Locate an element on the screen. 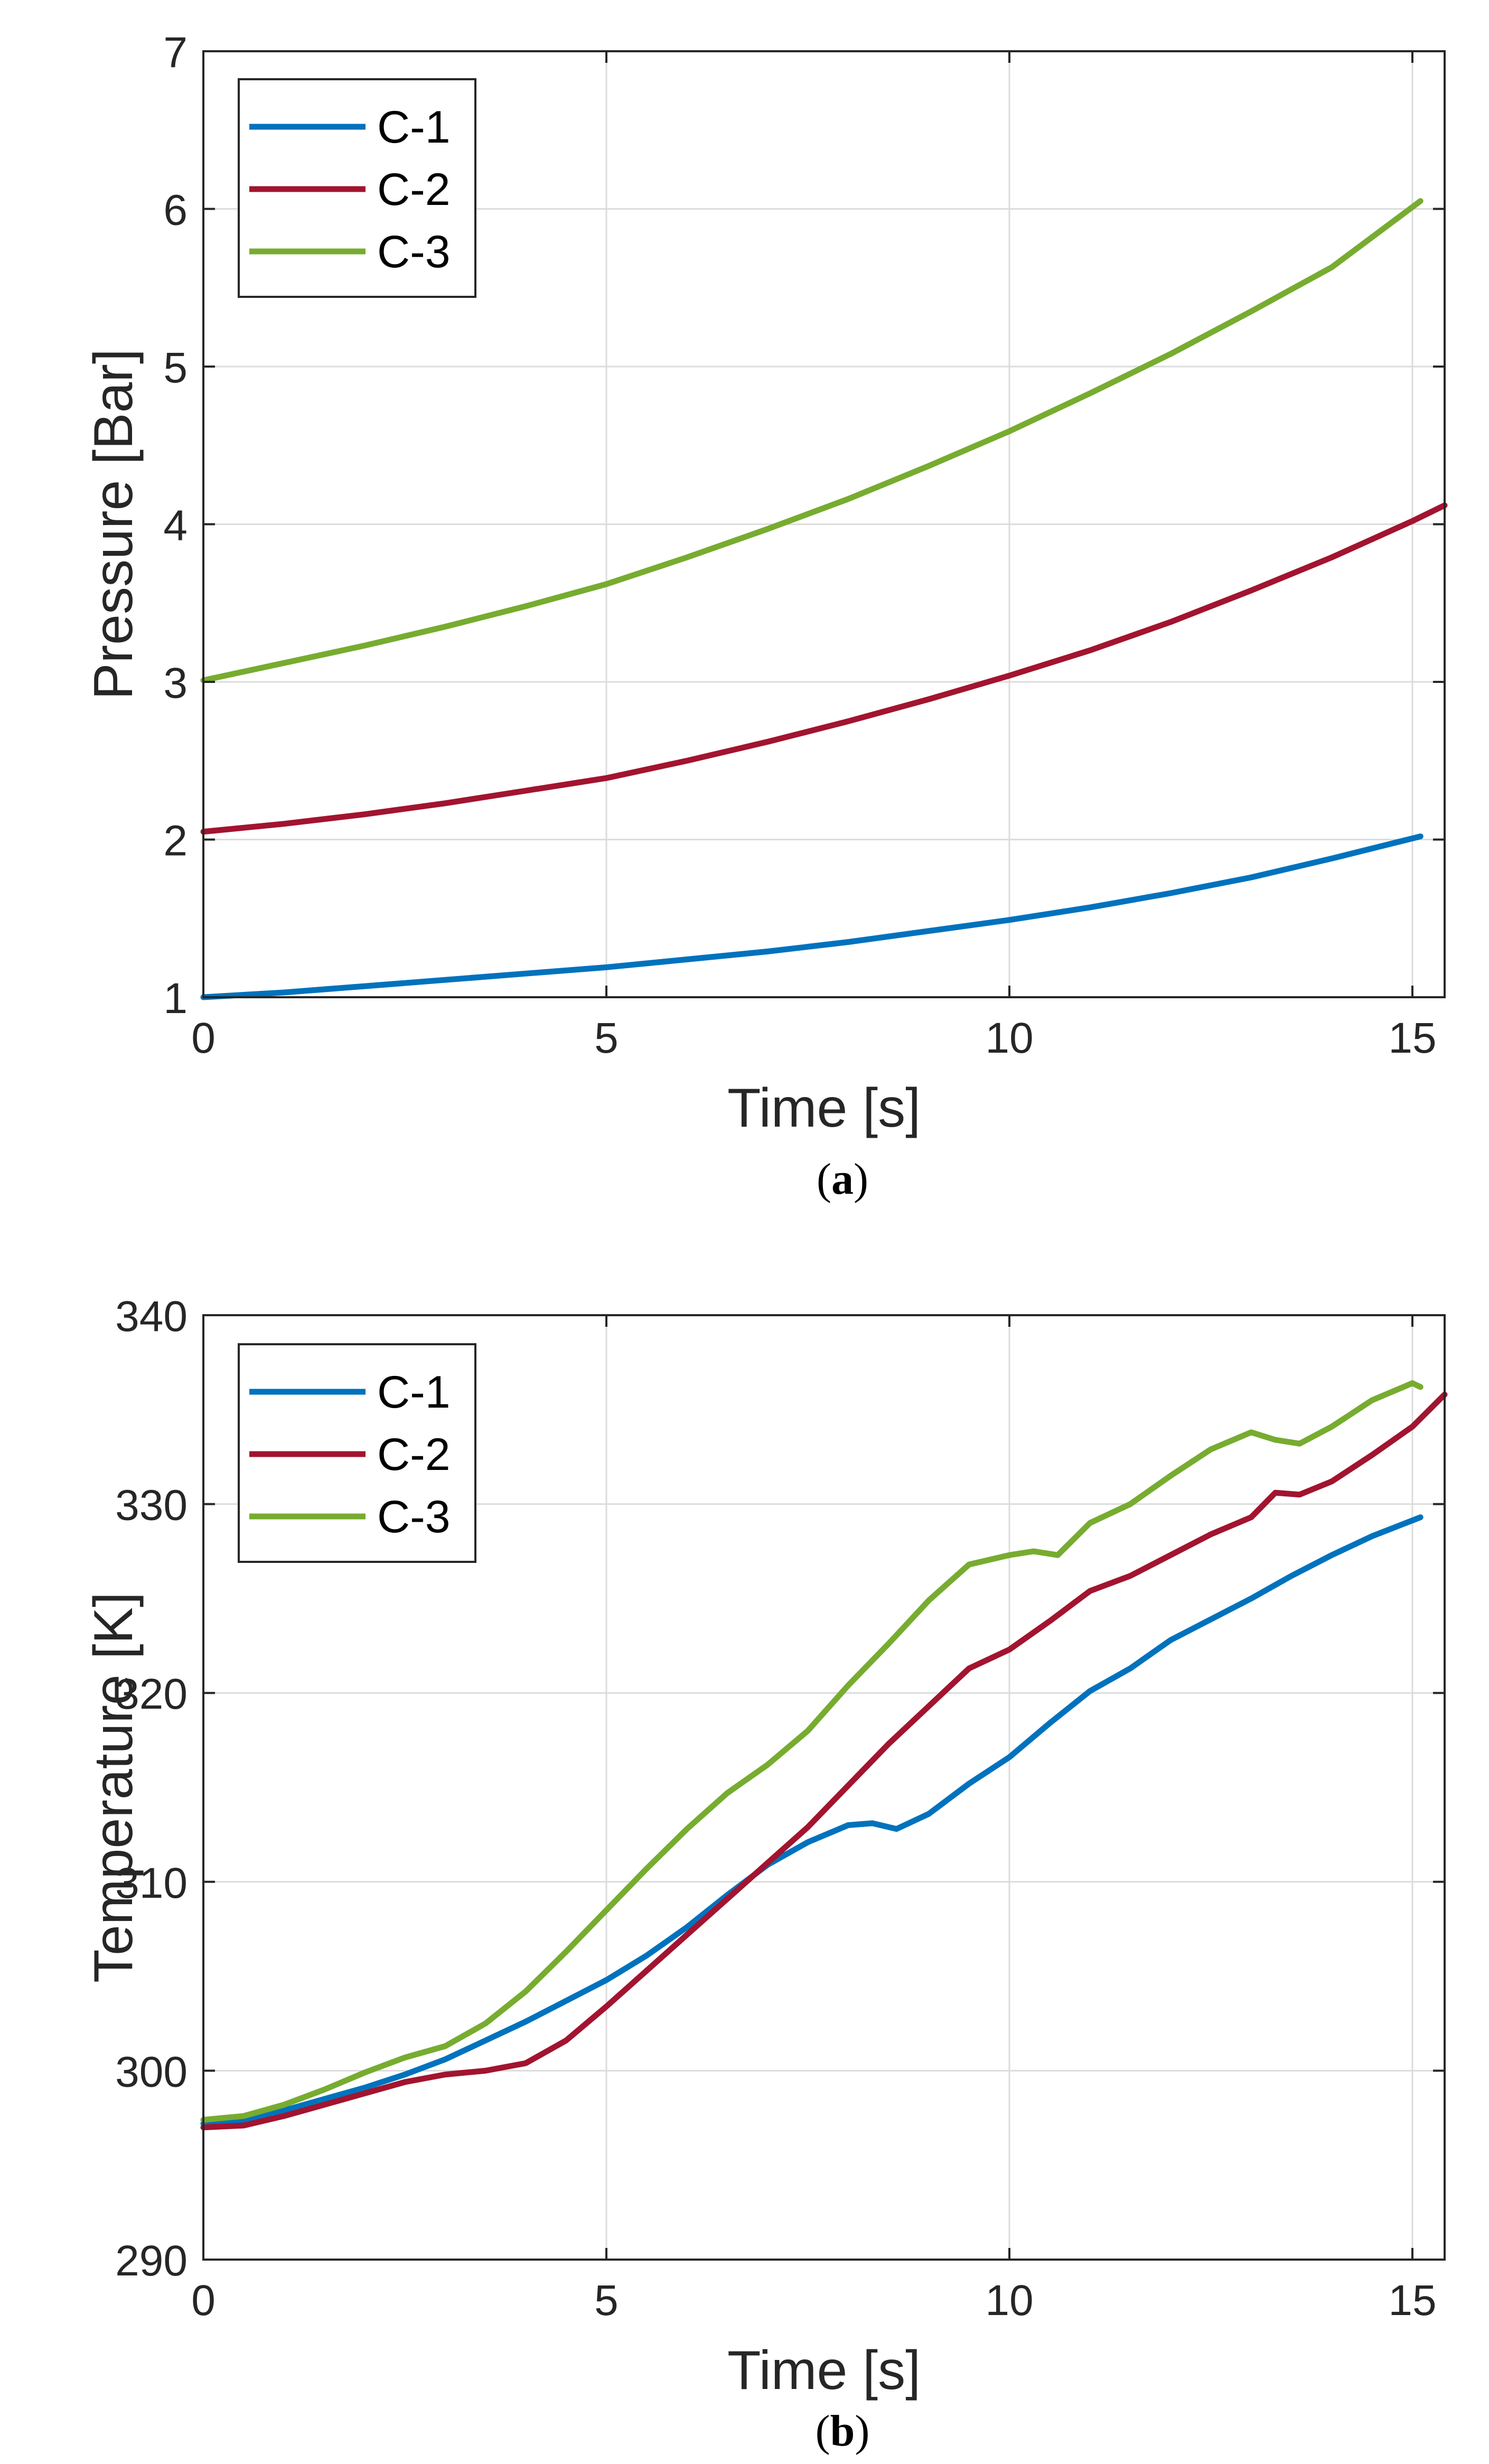 The width and height of the screenshot is (1489, 2464). panel-b-legend: C-1 C-2 C-3 is located at coordinates (357, 1453).